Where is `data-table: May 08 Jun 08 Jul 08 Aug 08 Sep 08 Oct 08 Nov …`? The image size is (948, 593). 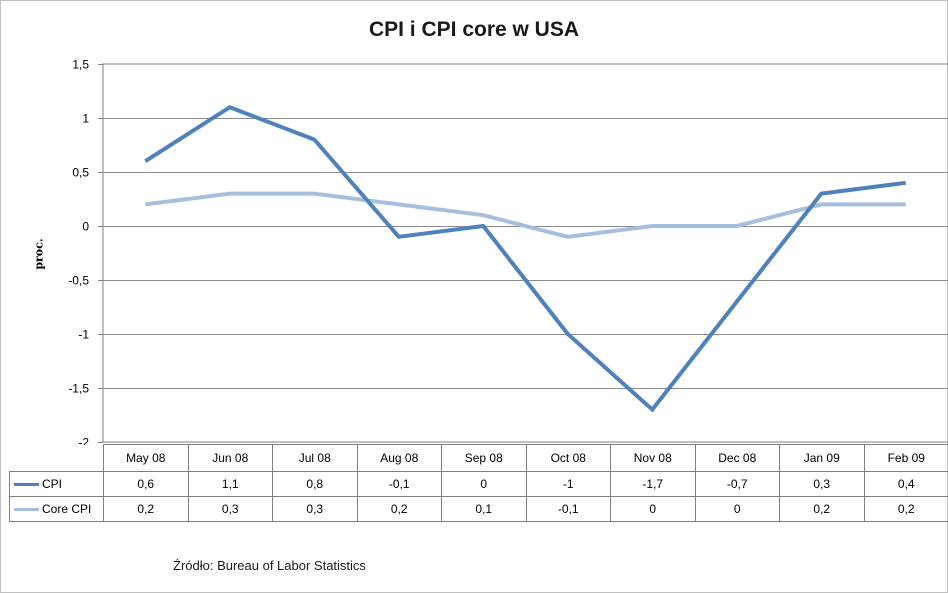 data-table: May 08 Jun 08 Jul 08 Aug 08 Sep 08 Oct 08 Nov … is located at coordinates (478, 483).